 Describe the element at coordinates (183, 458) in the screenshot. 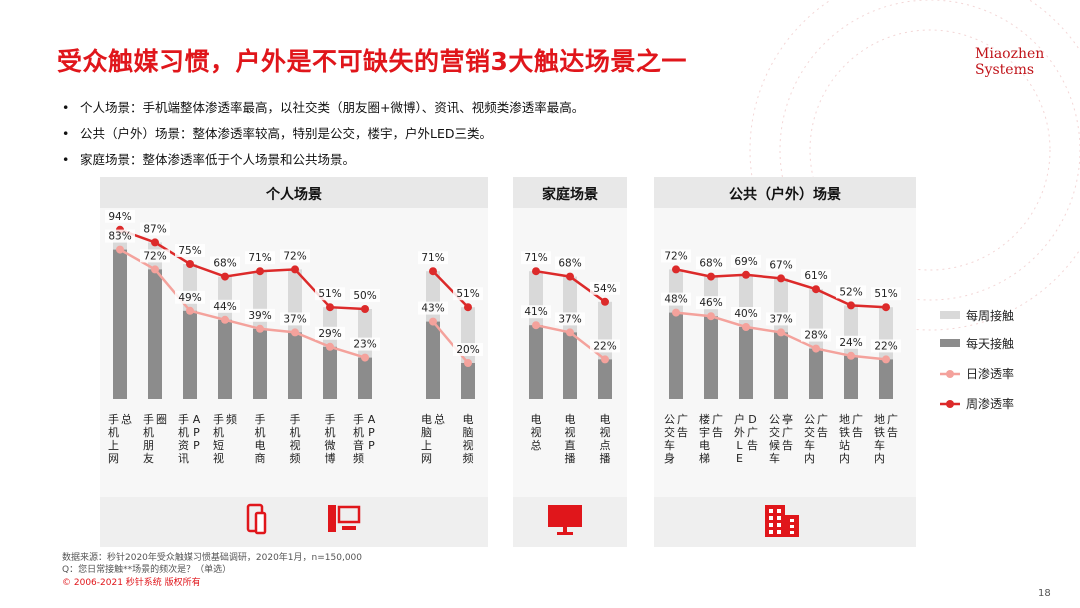

I see `category-label: 讯` at that location.